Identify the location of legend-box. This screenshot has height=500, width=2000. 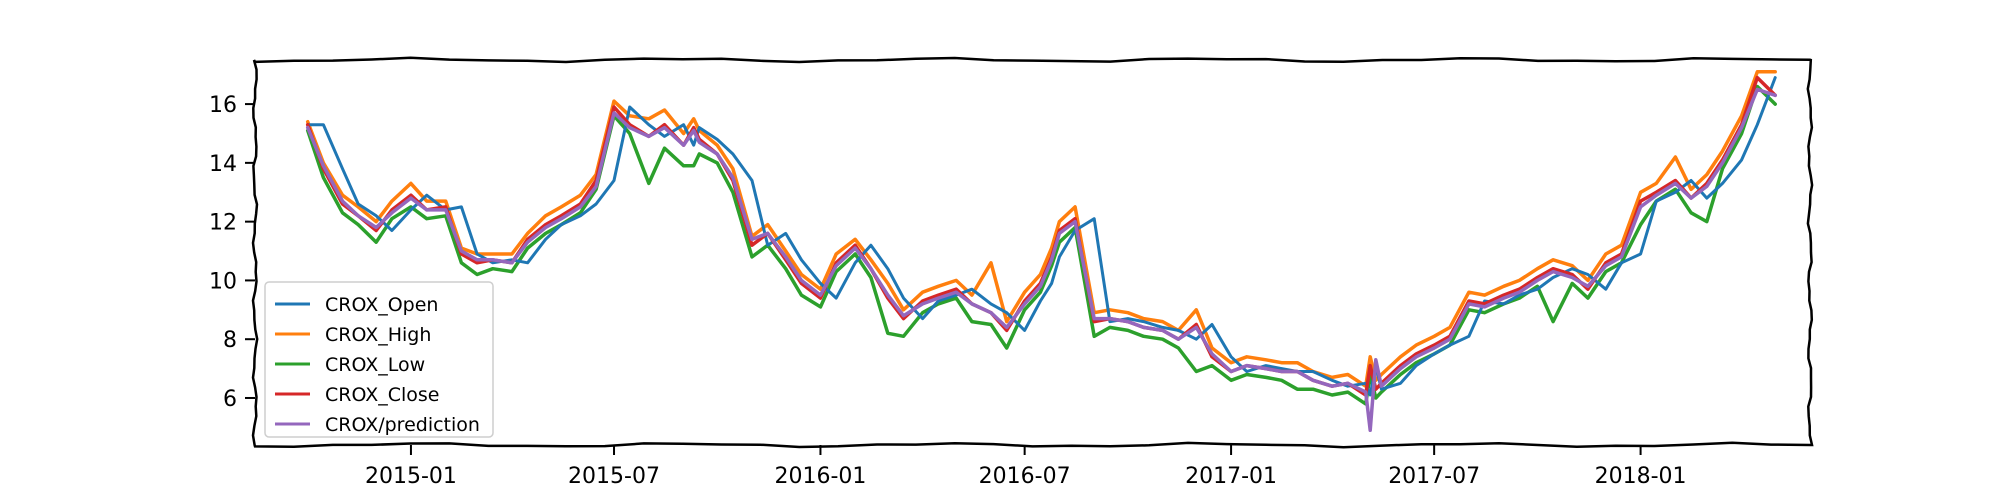
(379, 359).